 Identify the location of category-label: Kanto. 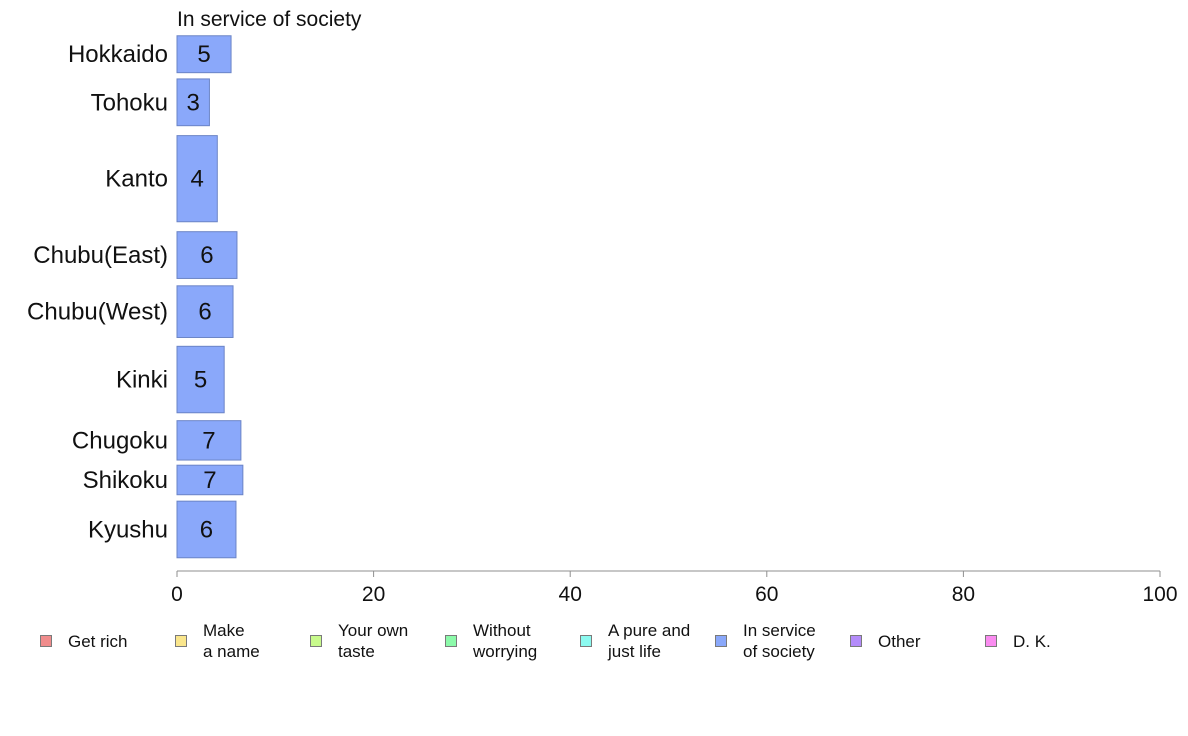
(136, 179).